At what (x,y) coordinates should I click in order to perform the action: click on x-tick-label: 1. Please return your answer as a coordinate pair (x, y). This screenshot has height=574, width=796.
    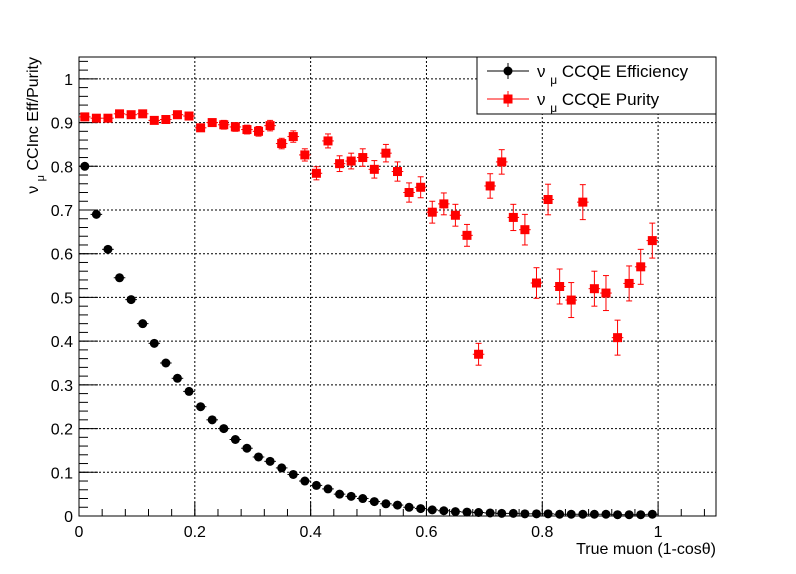
    Looking at the image, I should click on (658, 532).